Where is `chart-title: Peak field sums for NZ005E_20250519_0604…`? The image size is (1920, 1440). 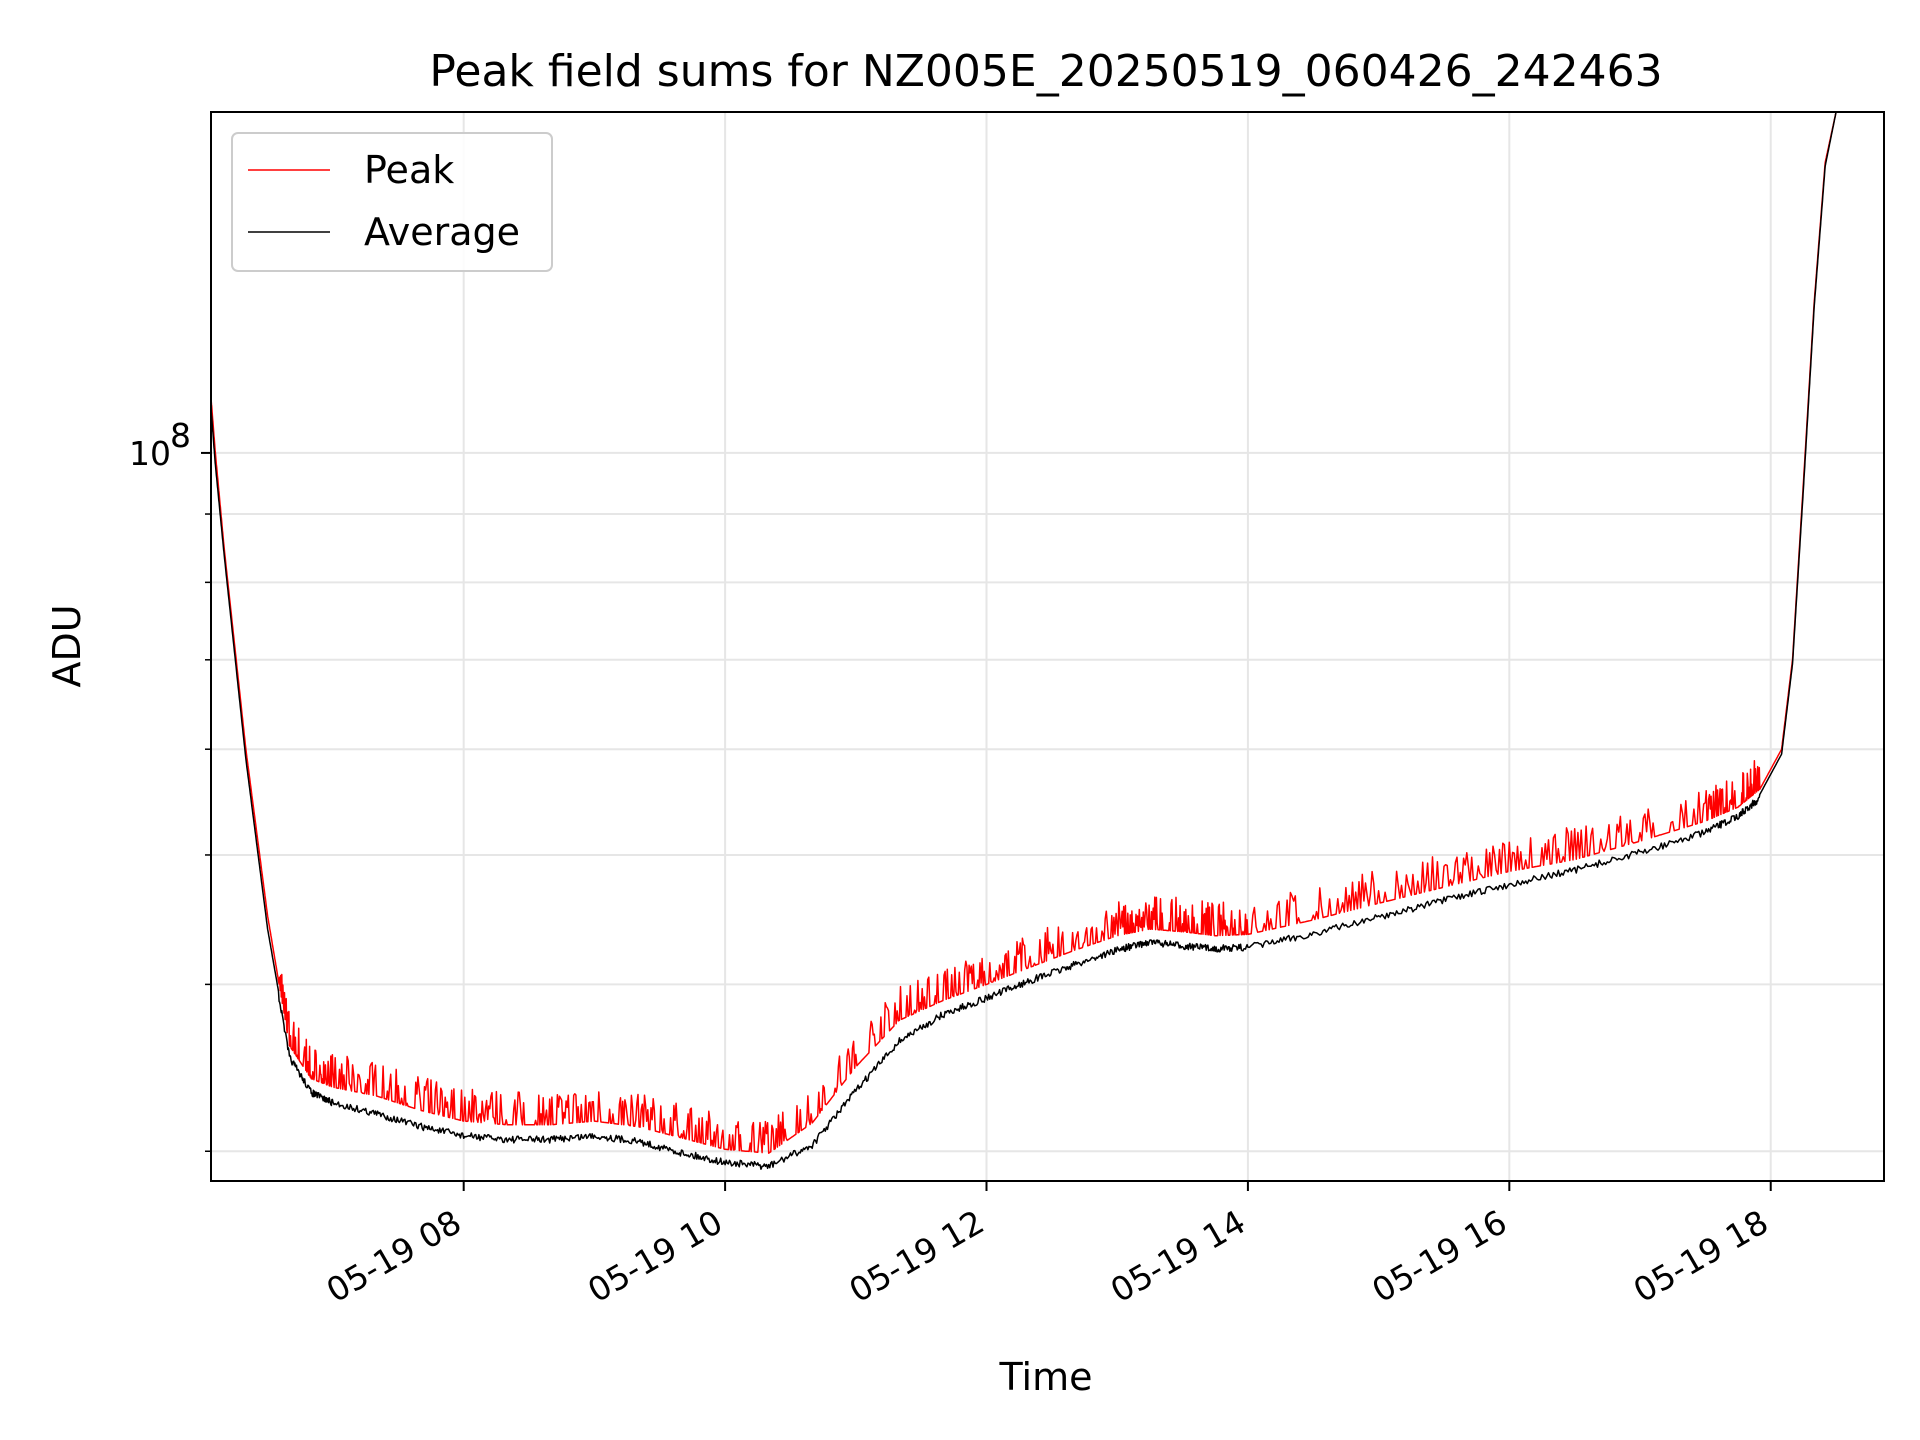
chart-title: Peak field sums for NZ005E_20250519_0604… is located at coordinates (1045, 71).